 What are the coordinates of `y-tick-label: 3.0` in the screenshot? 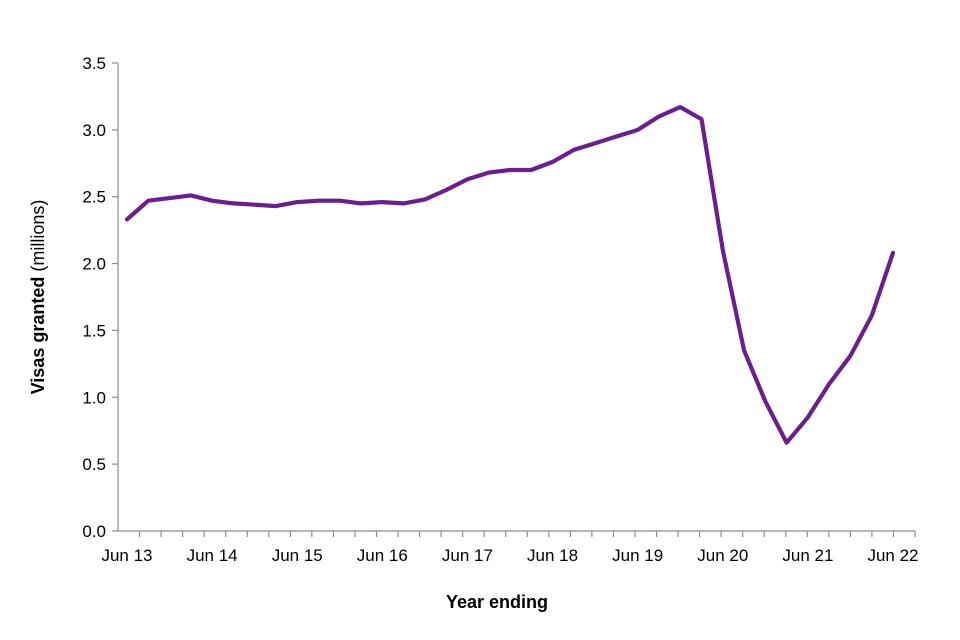 It's located at (94, 130).